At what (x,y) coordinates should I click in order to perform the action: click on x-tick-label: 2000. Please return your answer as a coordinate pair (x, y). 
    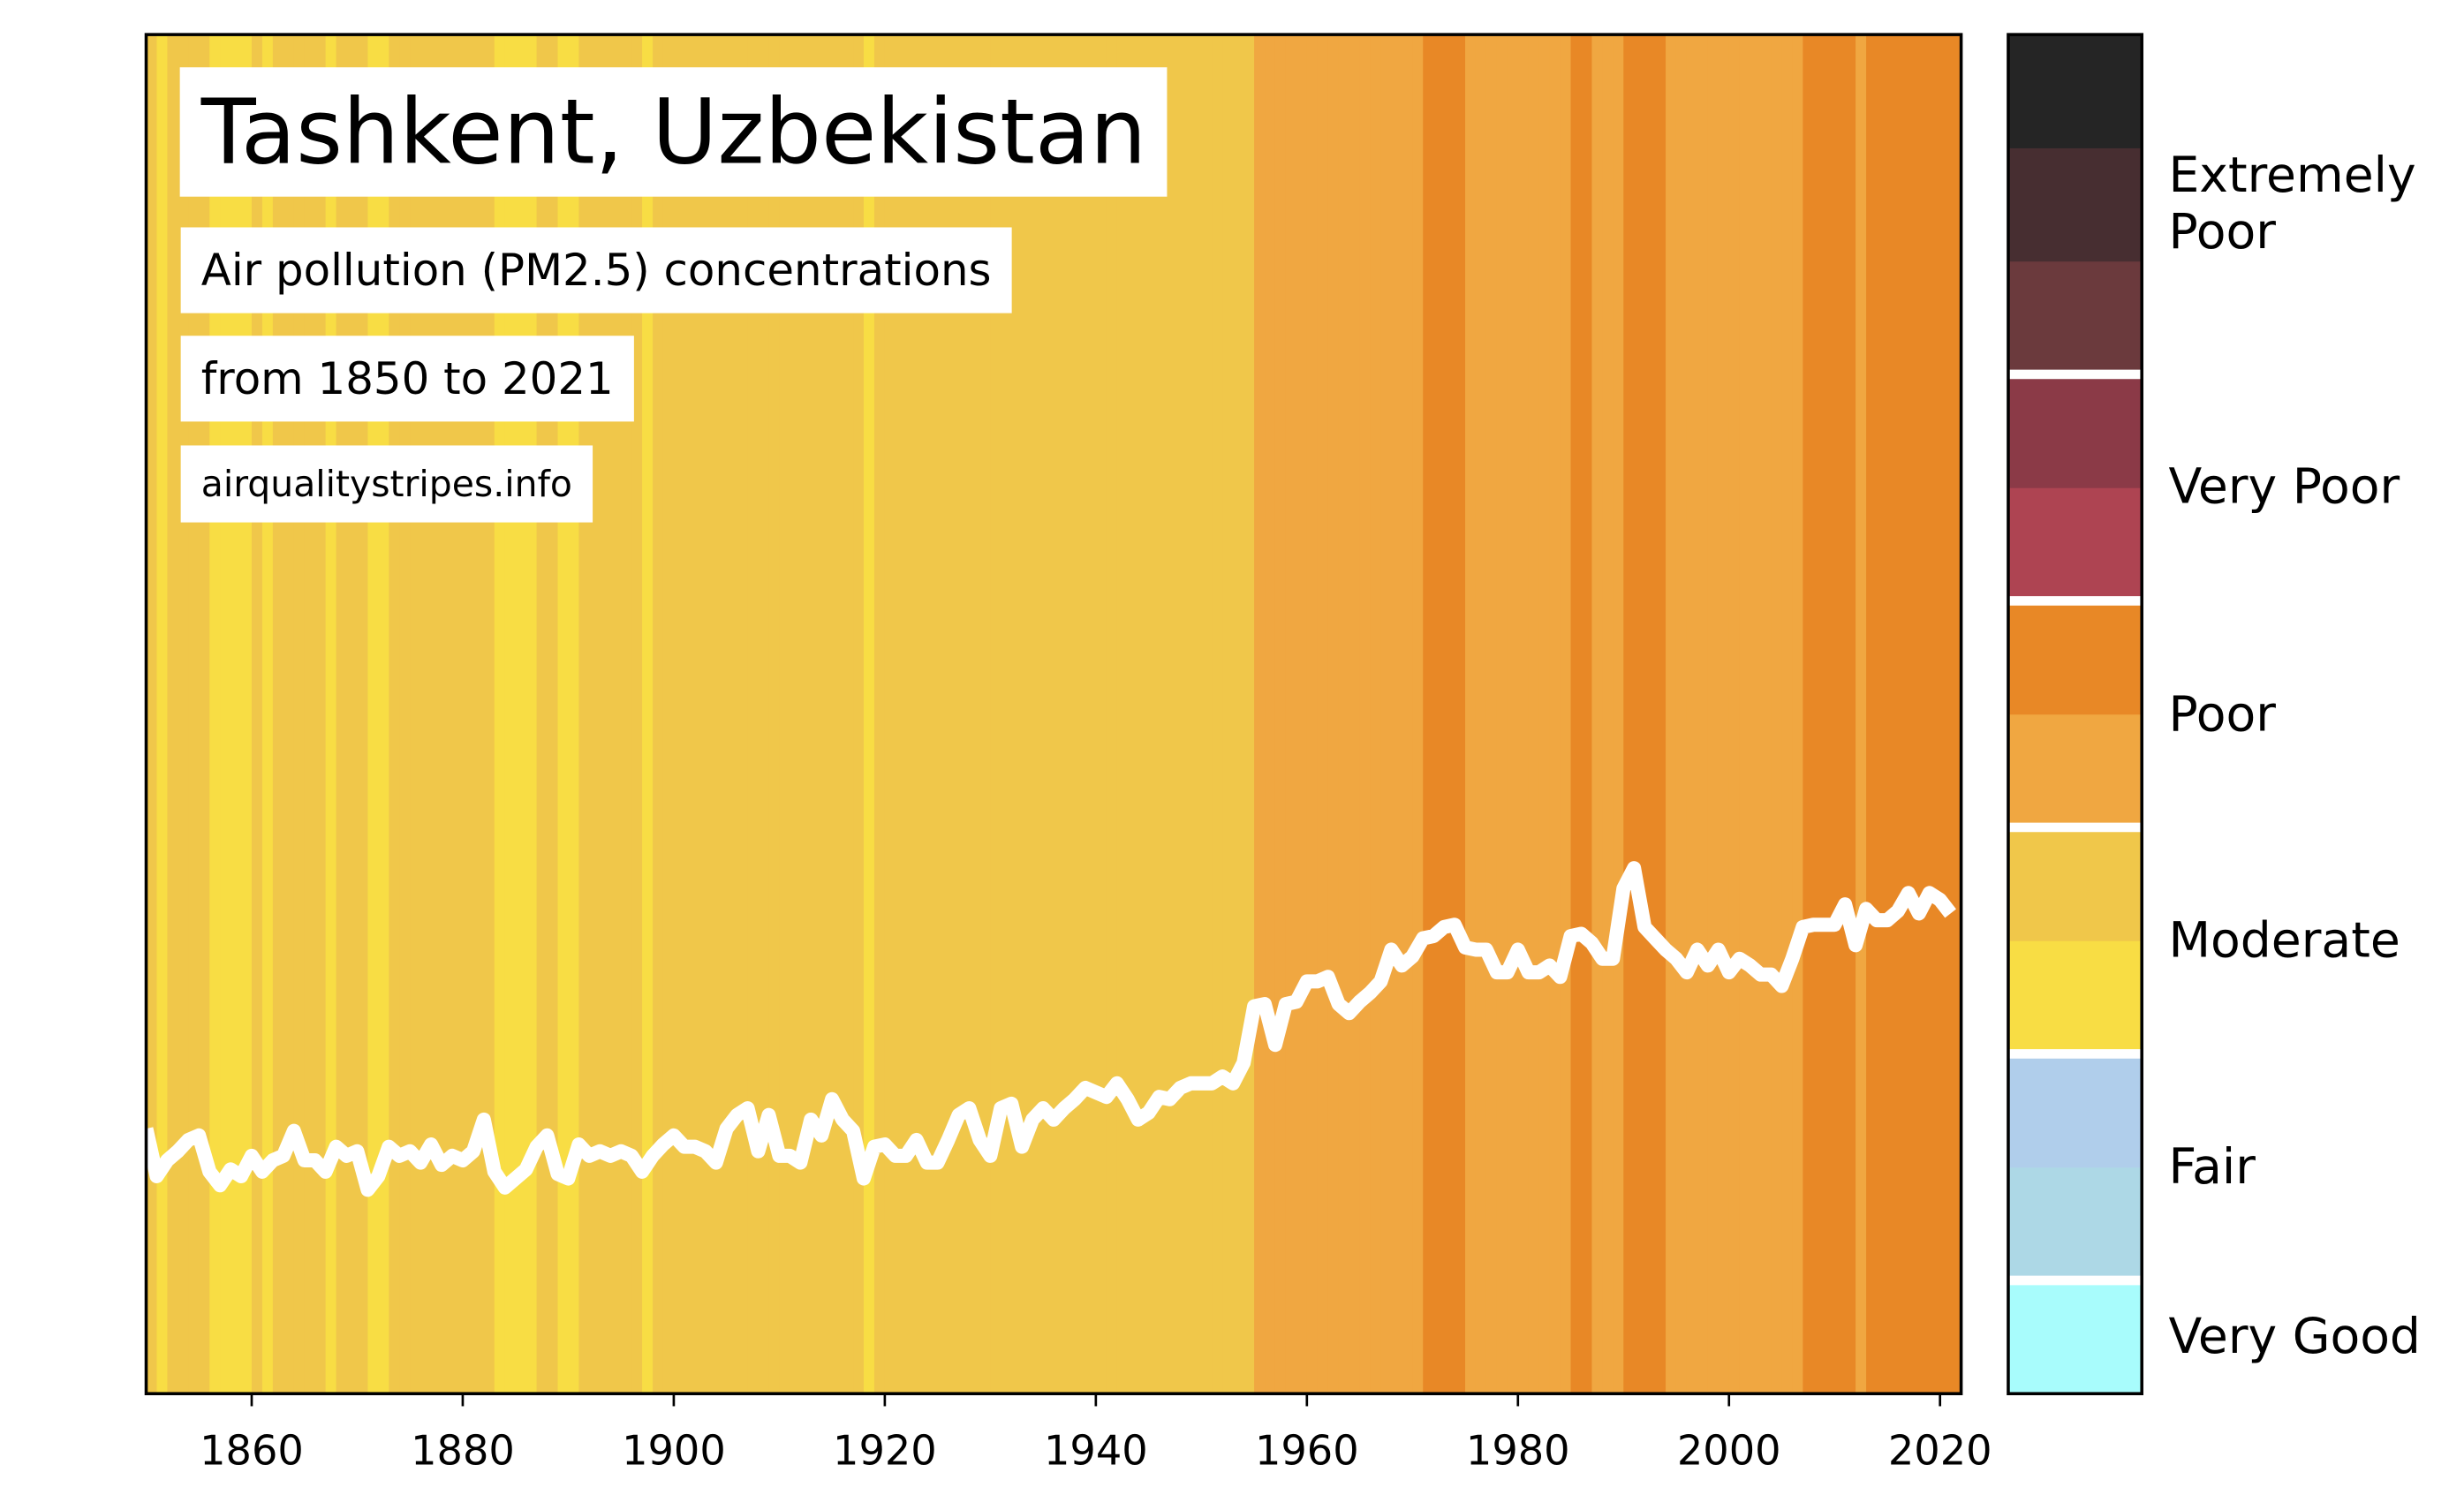
    Looking at the image, I should click on (1729, 1450).